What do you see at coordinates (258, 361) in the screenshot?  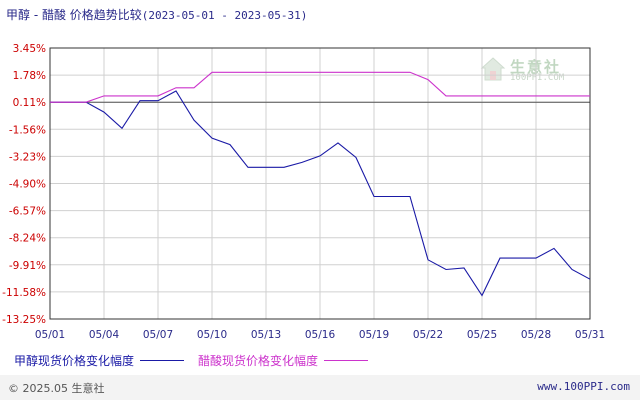 I see `legend-label-acetic-acid: 醋酸现货价格变化幅度` at bounding box center [258, 361].